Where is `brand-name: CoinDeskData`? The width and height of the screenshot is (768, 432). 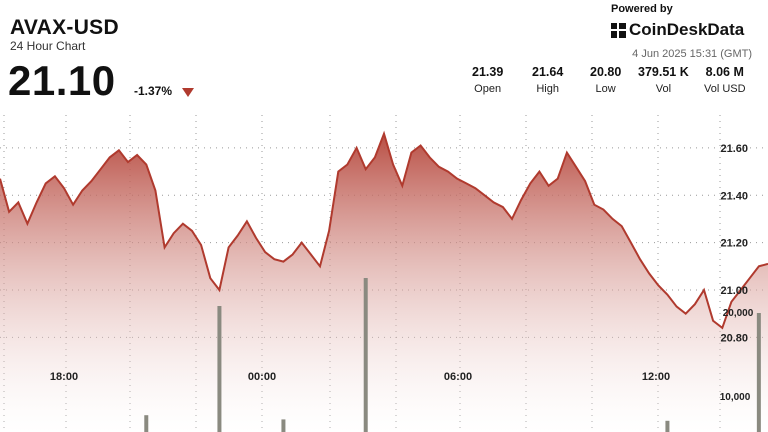
brand-name: CoinDeskData is located at coordinates (687, 29).